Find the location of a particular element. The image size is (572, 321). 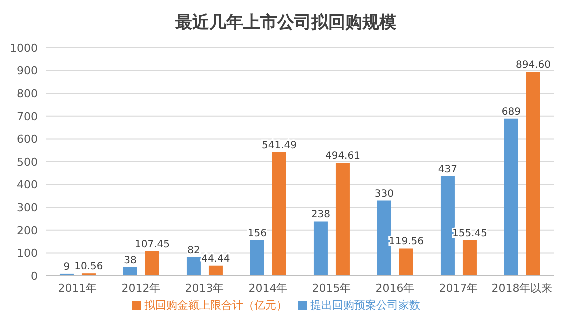

data-label: 107.45 is located at coordinates (152, 245).